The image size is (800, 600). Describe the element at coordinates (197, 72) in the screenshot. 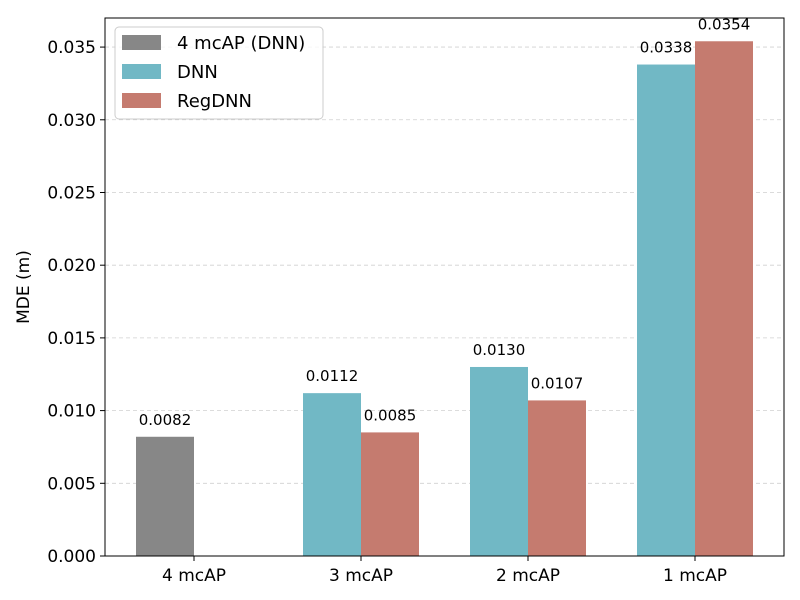

I see `legend-label-dnn: DNN` at that location.